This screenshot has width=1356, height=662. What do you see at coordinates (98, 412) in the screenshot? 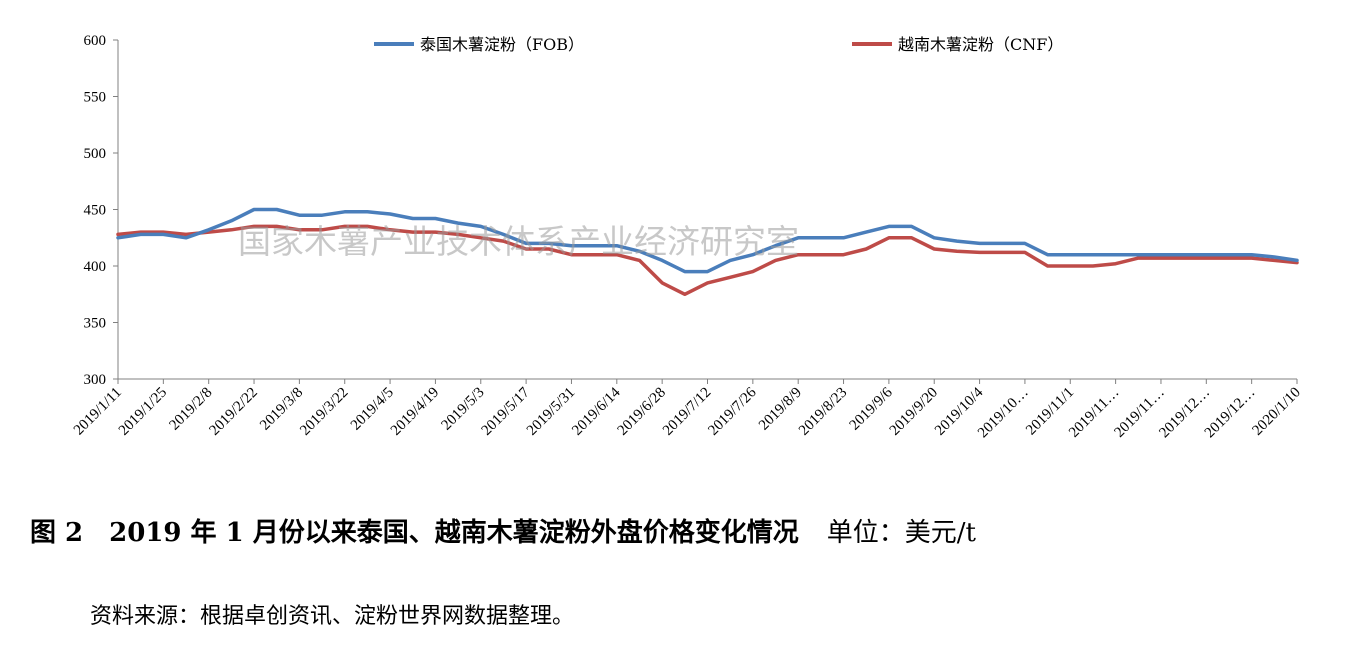
I see `x-tick-label: 2019/1/11` at bounding box center [98, 412].